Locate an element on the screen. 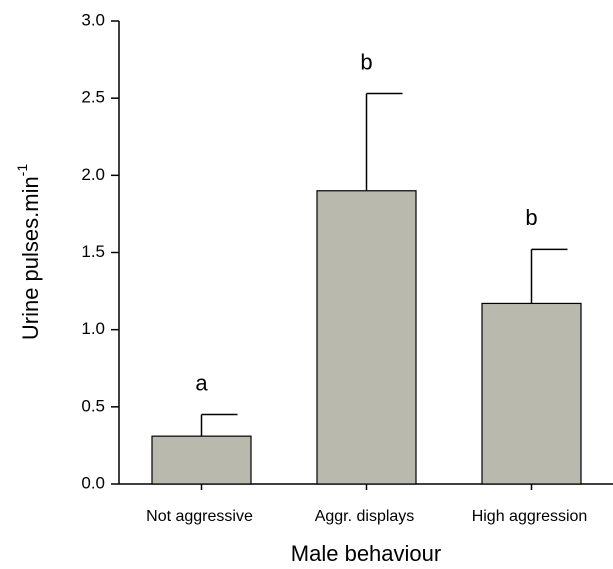 This screenshot has height=569, width=613. y-axis-title: Urine pulses.min-1 is located at coordinates (28, 252).